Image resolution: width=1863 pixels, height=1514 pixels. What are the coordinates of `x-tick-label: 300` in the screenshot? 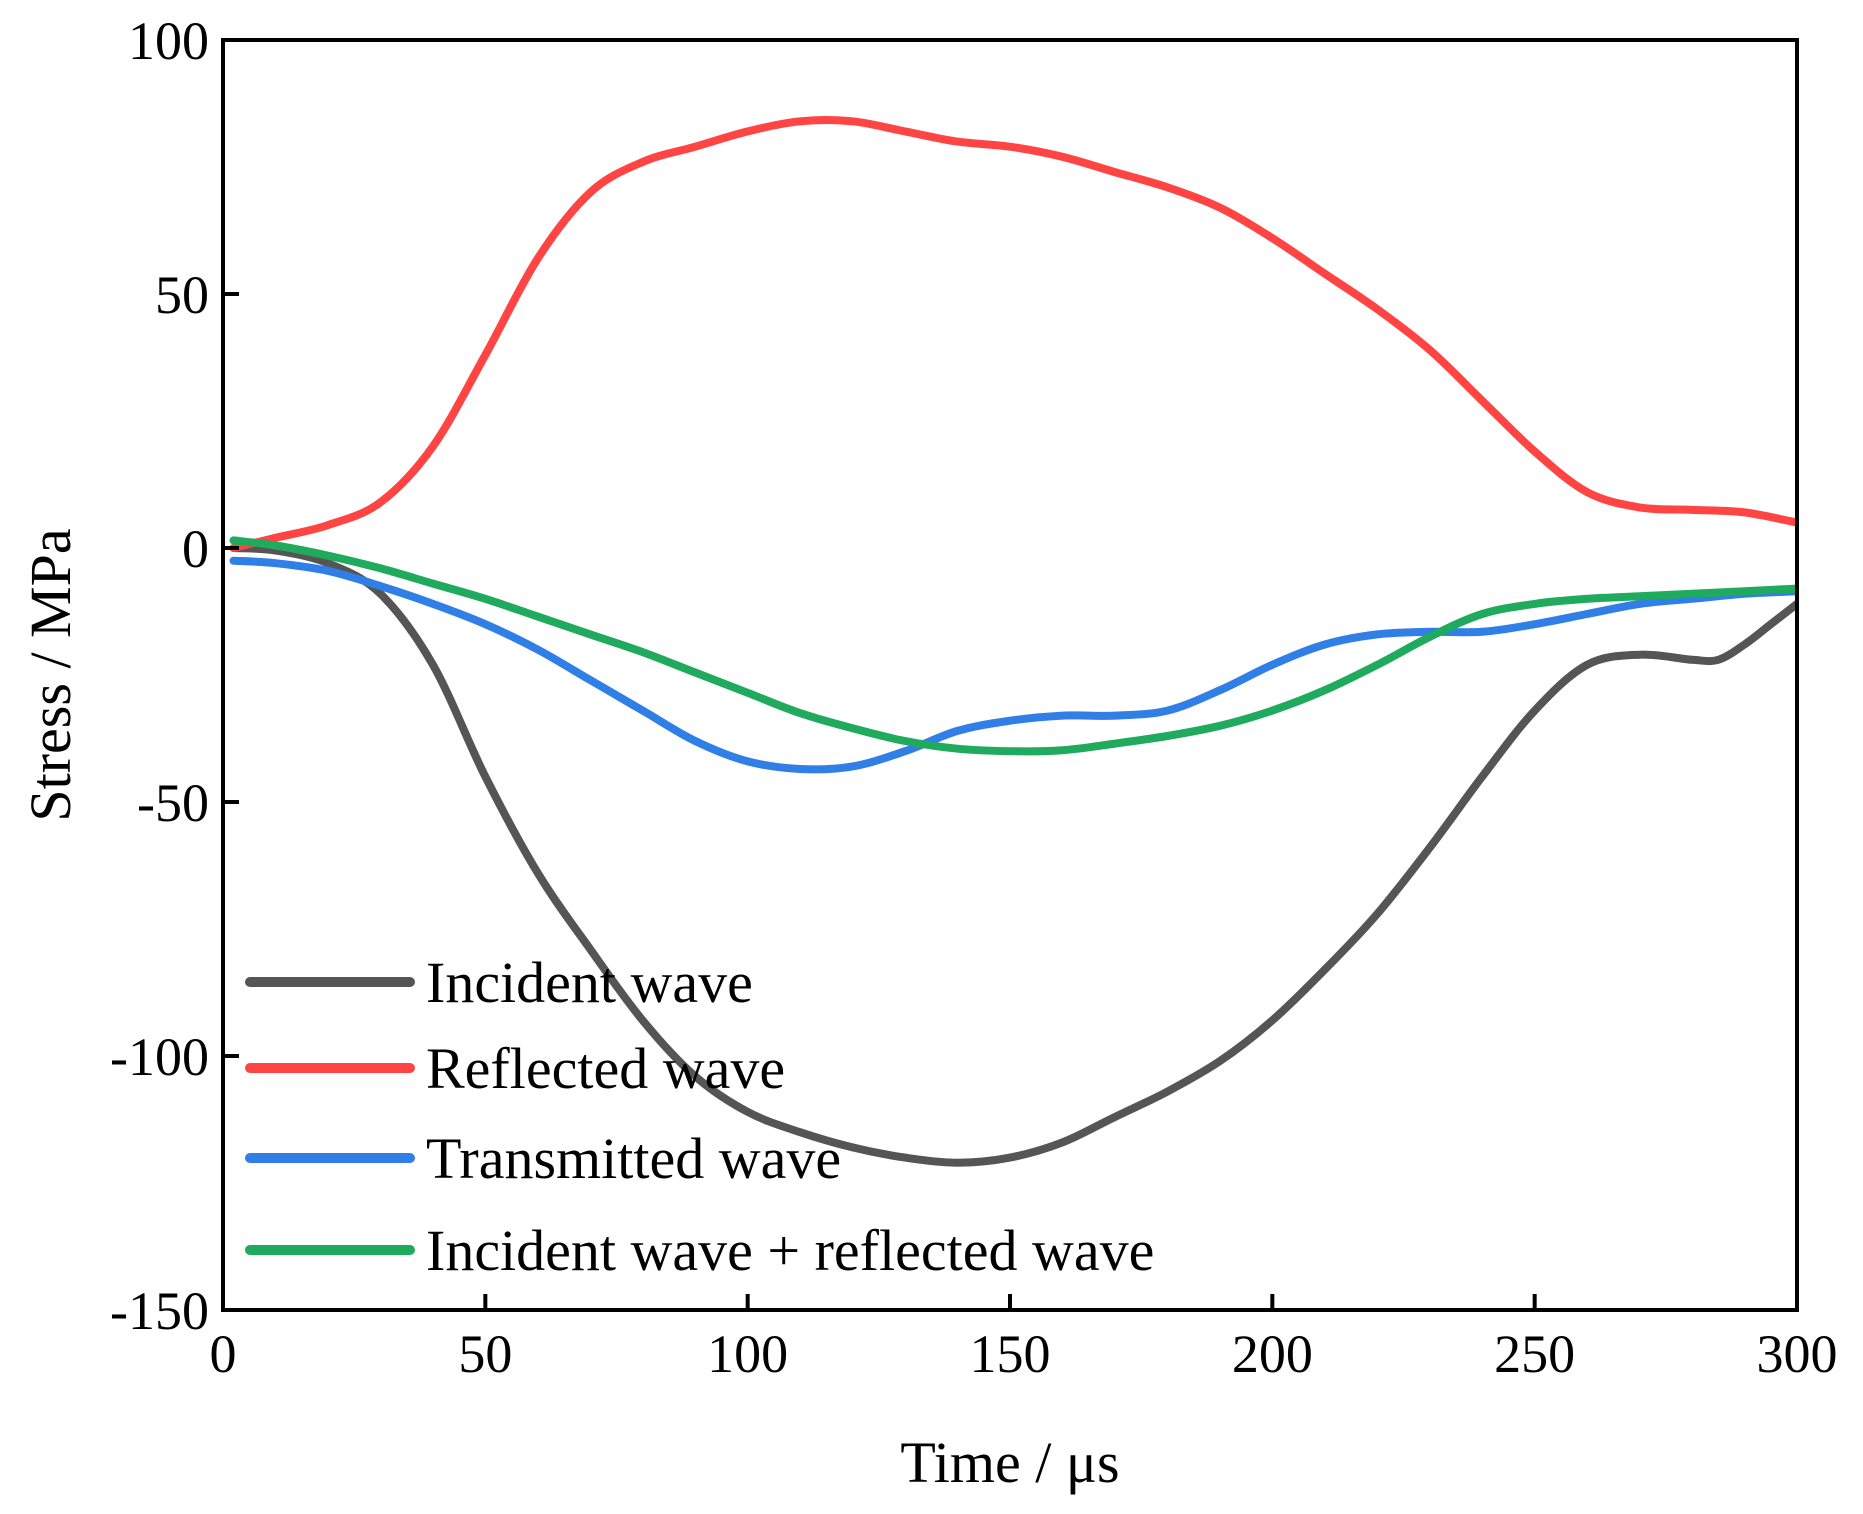 It's located at (1797, 1354).